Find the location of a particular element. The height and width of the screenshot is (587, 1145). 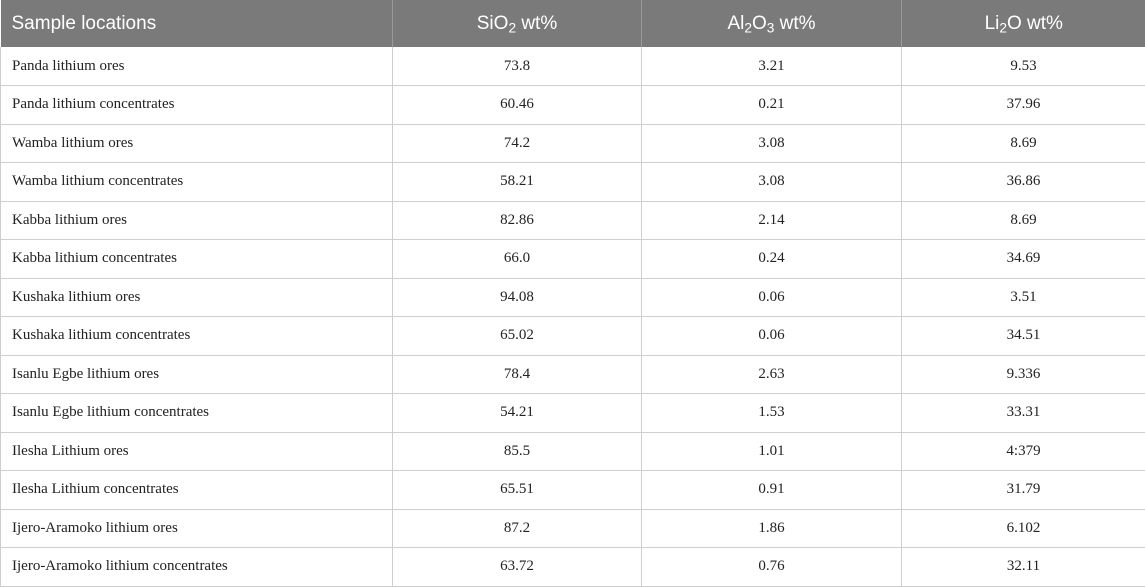

table-row: Kabba lithium ores 82.86 2.14 8.69 is located at coordinates (572, 220).